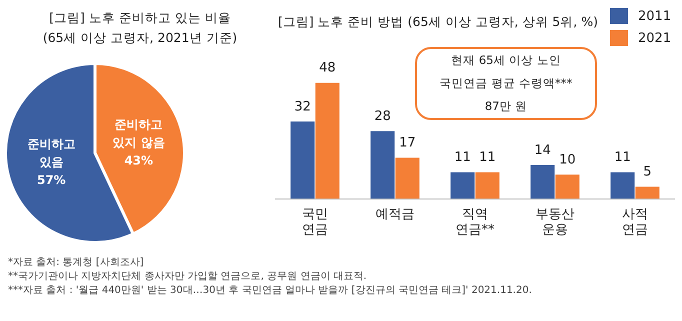 The image size is (682, 321). What do you see at coordinates (635, 222) in the screenshot?
I see `x-tick-label: 사적 연금` at bounding box center [635, 222].